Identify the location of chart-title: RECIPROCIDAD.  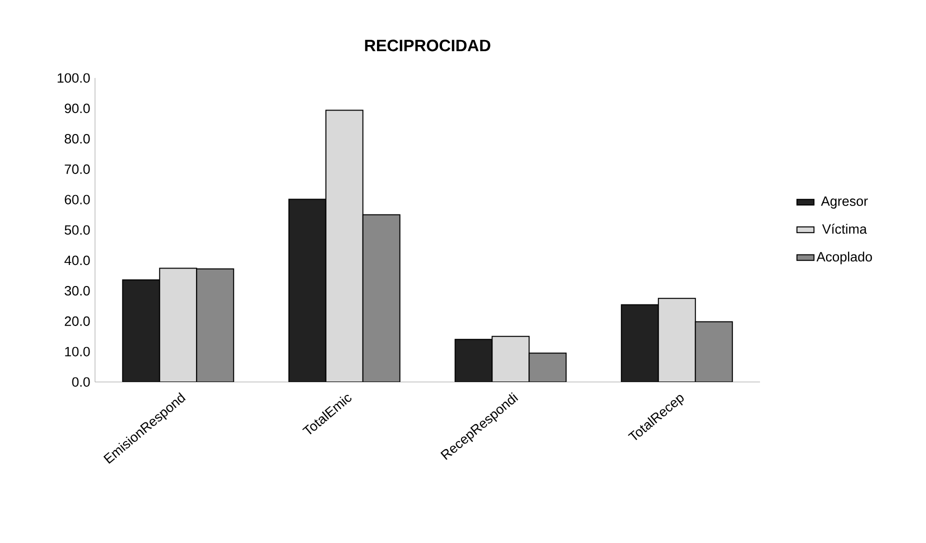
(427, 46).